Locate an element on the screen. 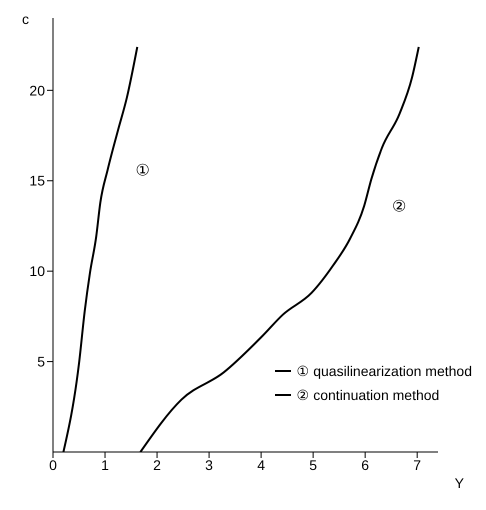 The width and height of the screenshot is (486, 510). legend-label: ② continuation method is located at coordinates (368, 395).